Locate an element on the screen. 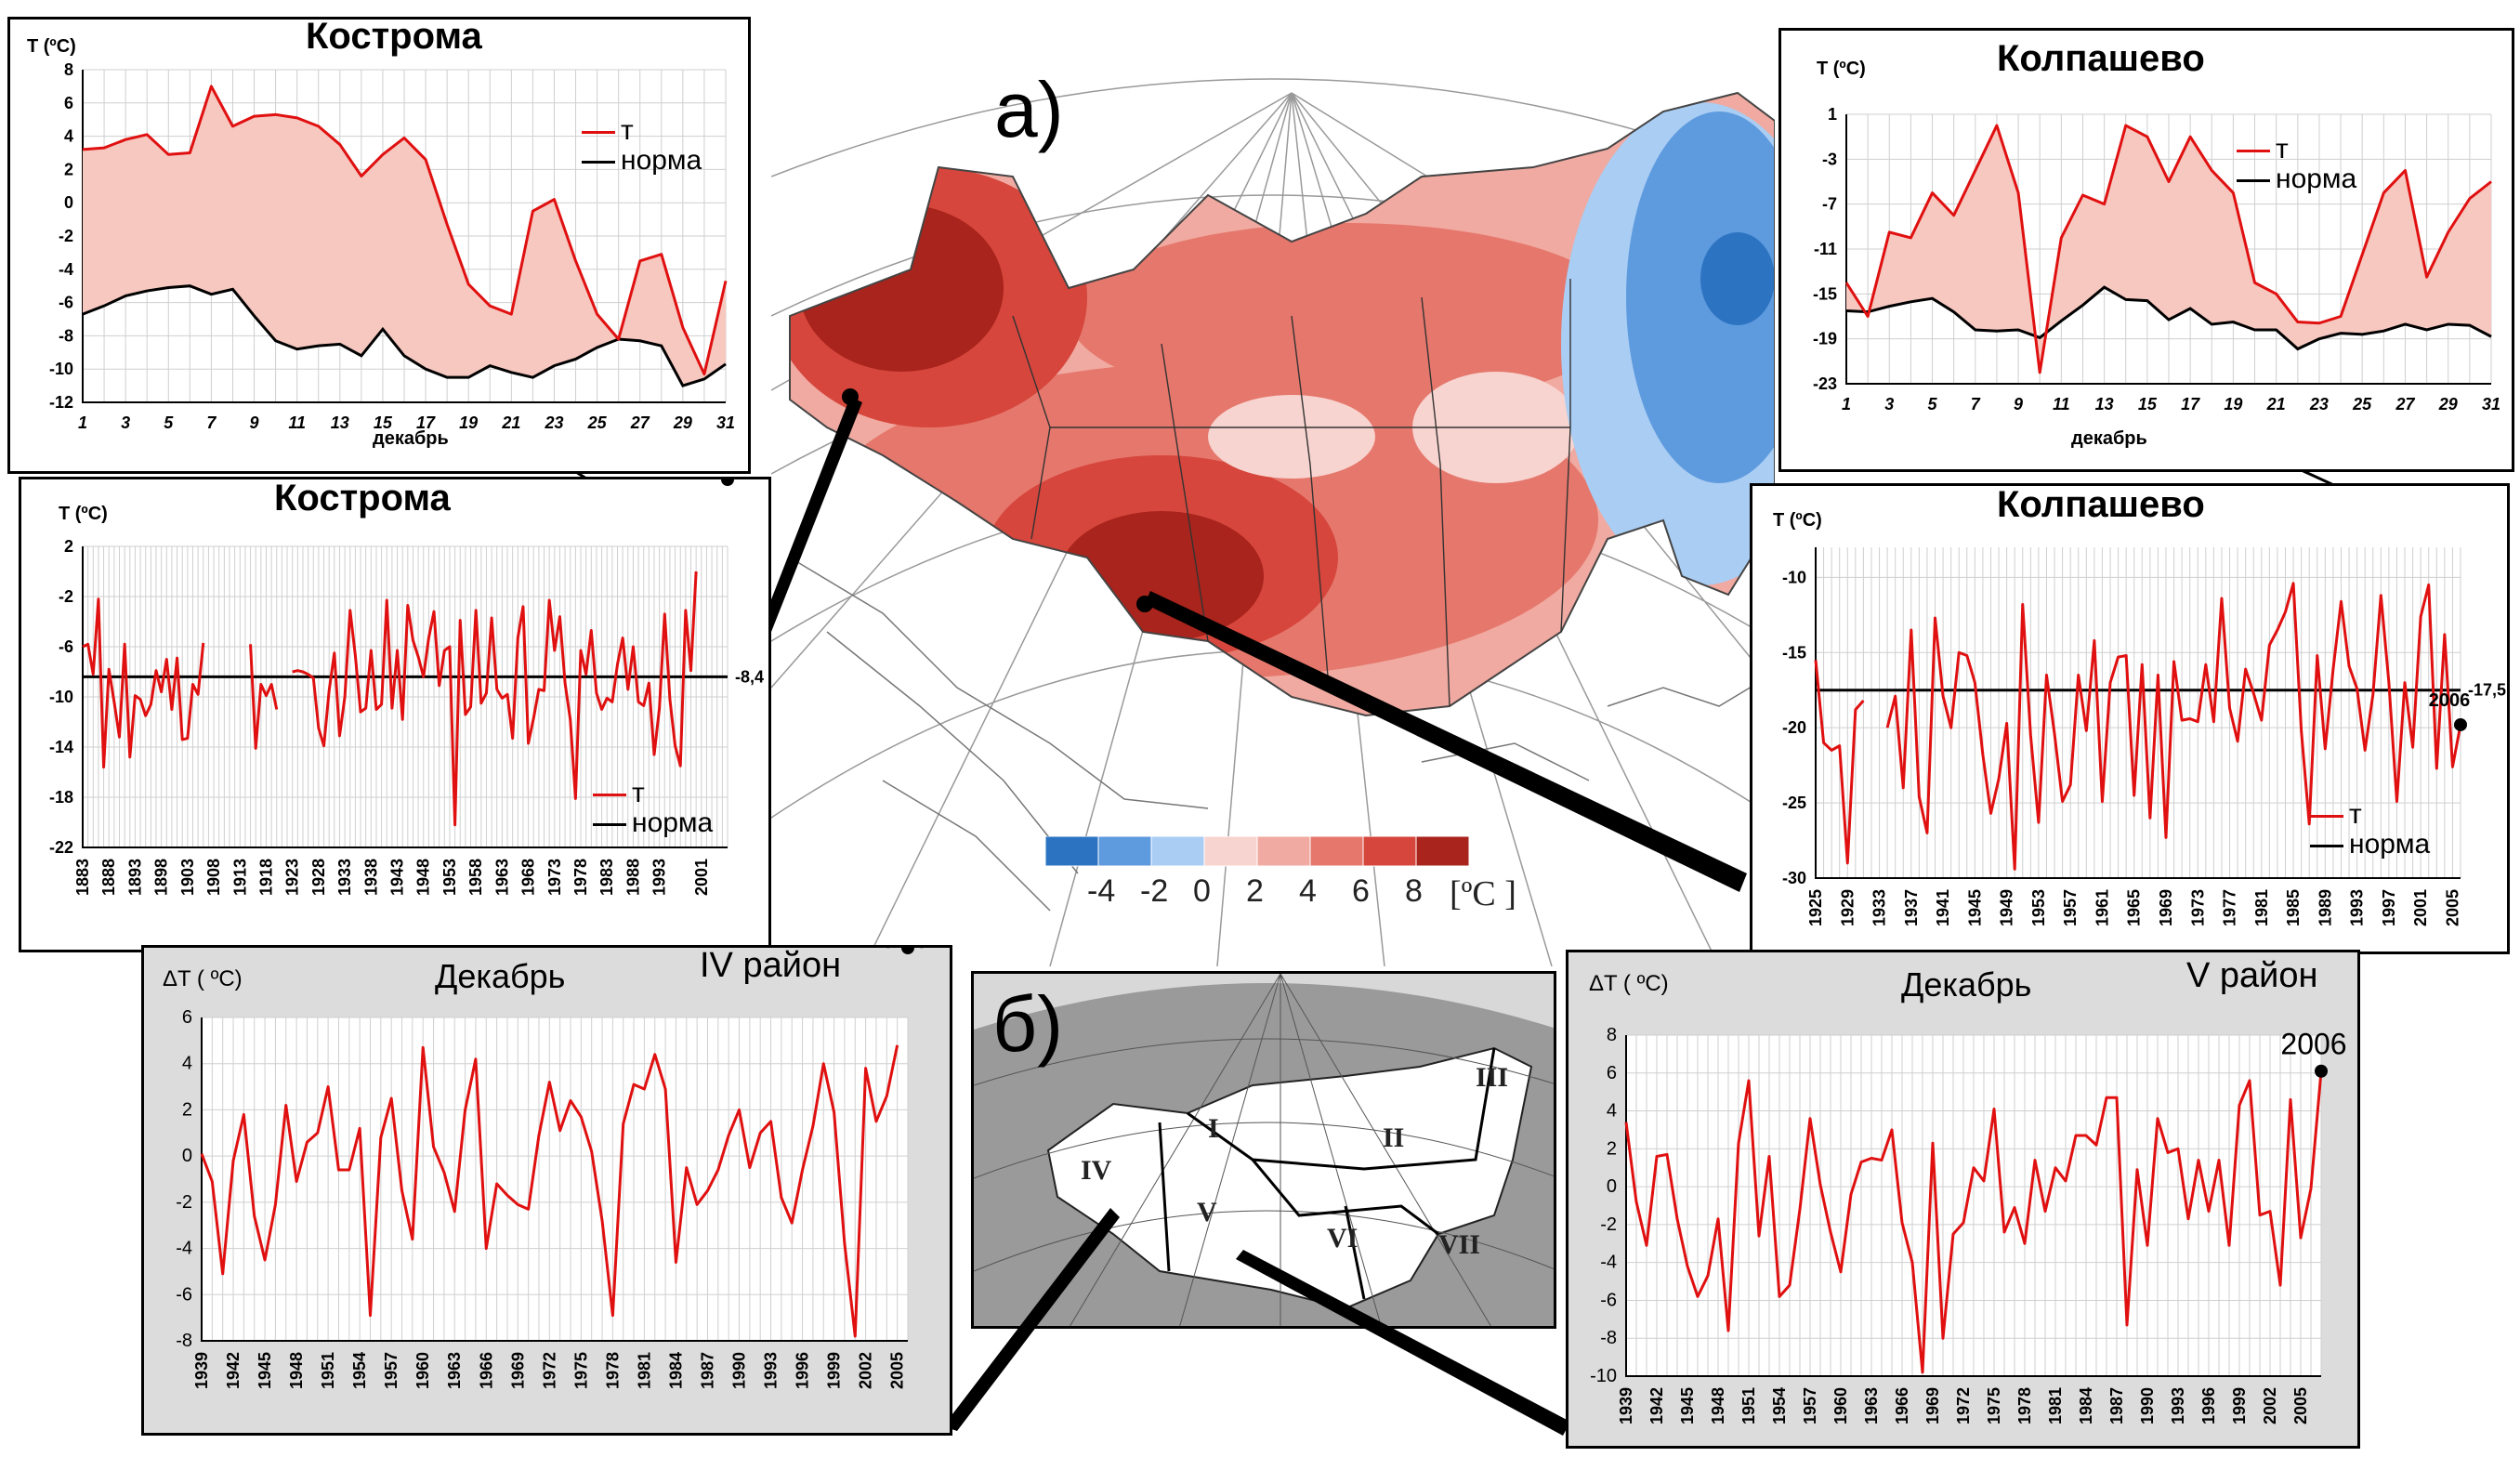  x-tick-label: 1933 is located at coordinates (1879, 907).